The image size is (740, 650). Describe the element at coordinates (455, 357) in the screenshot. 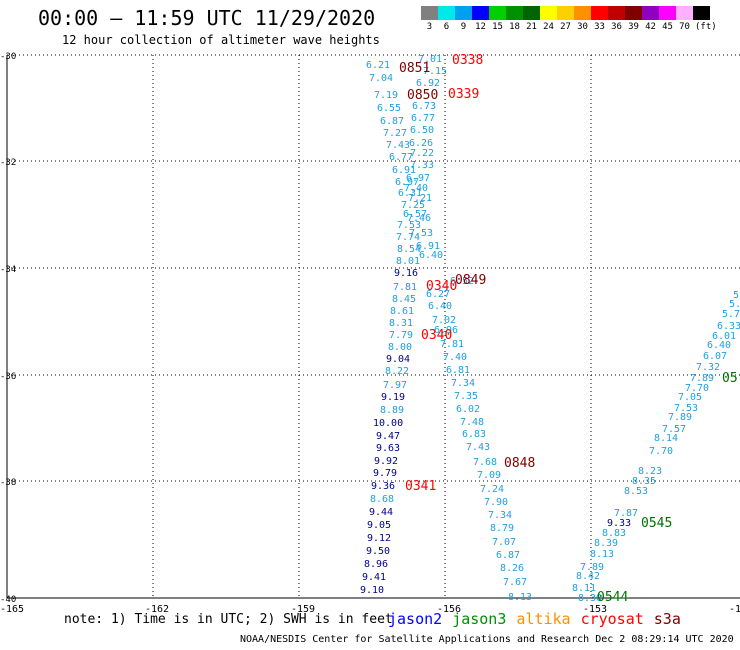

I see `wave-height-label: 7.40` at that location.